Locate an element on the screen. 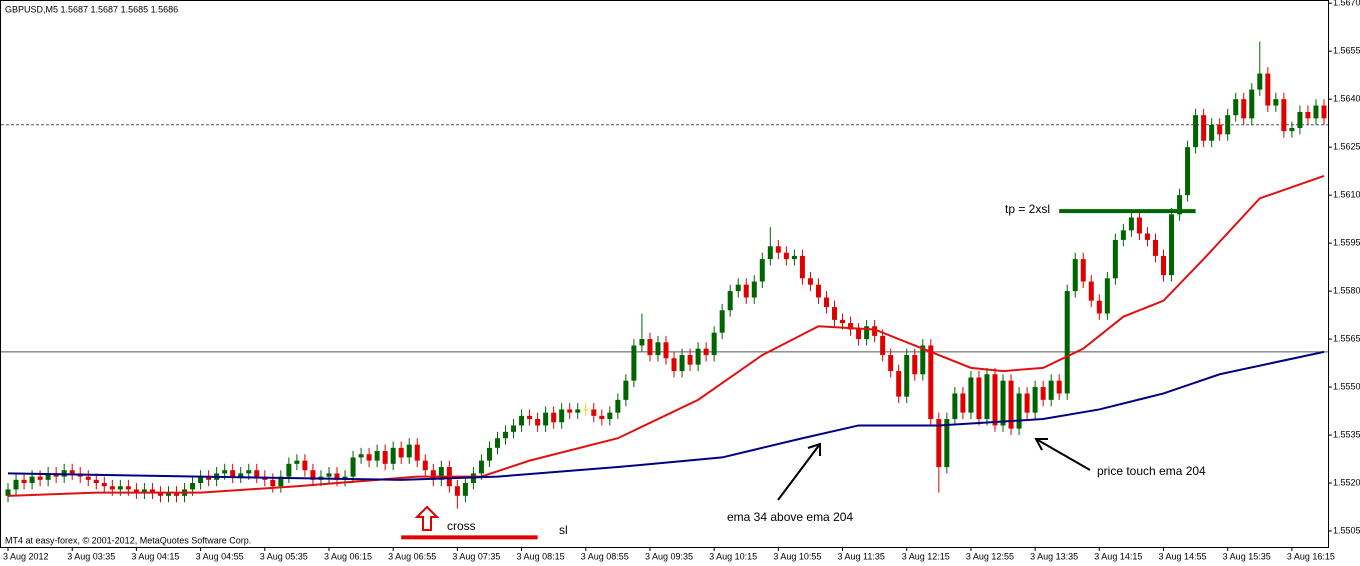 This screenshot has height=566, width=1360. y-tick-label: 1.5565 is located at coordinates (1346, 338).